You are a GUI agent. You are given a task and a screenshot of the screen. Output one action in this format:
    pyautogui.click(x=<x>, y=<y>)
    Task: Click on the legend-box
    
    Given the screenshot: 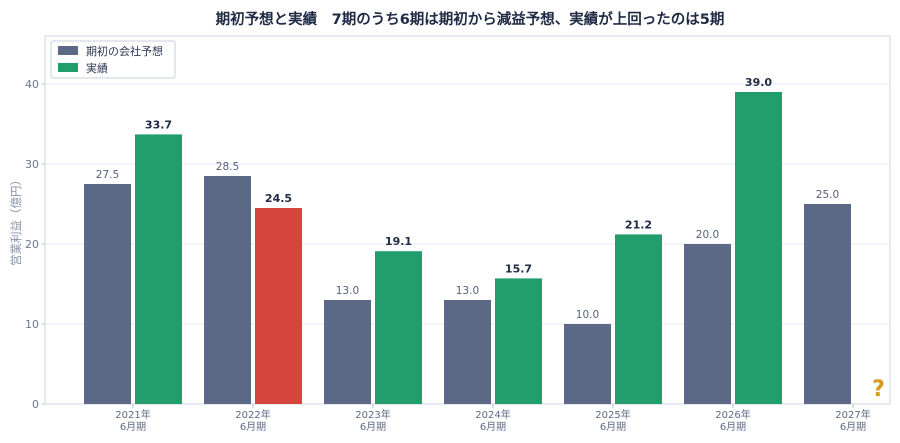 What is the action you would take?
    pyautogui.click(x=113, y=59)
    